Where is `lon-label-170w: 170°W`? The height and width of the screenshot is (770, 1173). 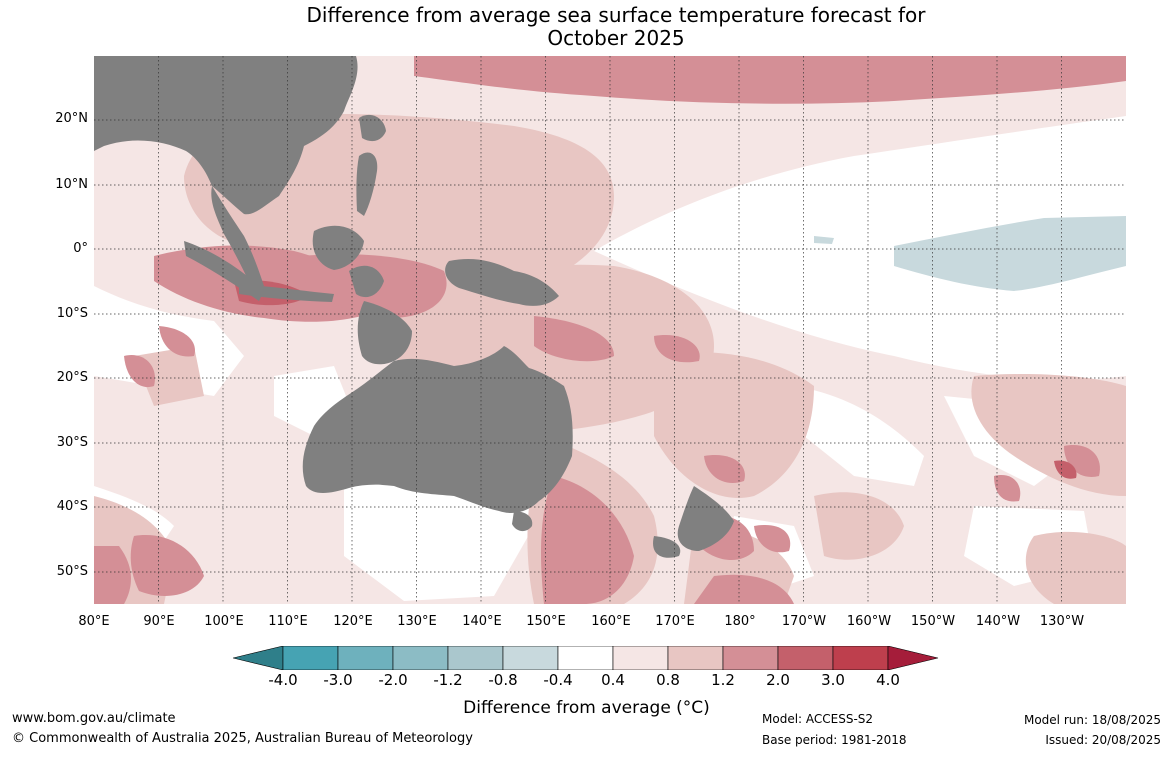
lon-label-170w: 170°W is located at coordinates (804, 621).